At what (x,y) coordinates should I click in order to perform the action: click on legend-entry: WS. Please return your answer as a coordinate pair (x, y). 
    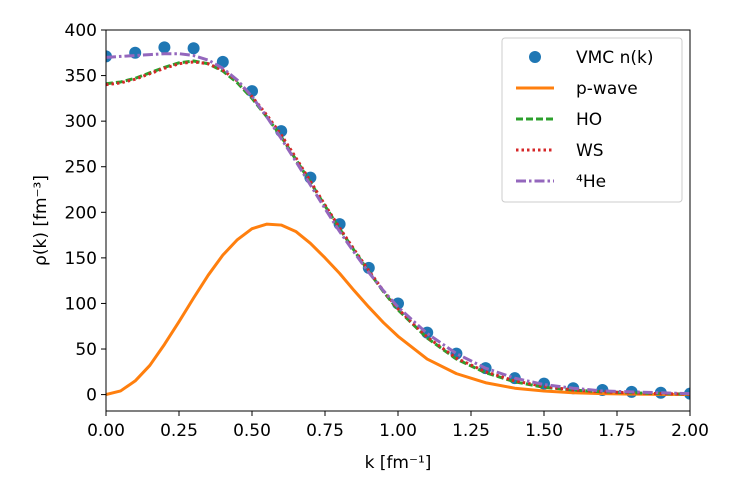
    Looking at the image, I should click on (560, 151).